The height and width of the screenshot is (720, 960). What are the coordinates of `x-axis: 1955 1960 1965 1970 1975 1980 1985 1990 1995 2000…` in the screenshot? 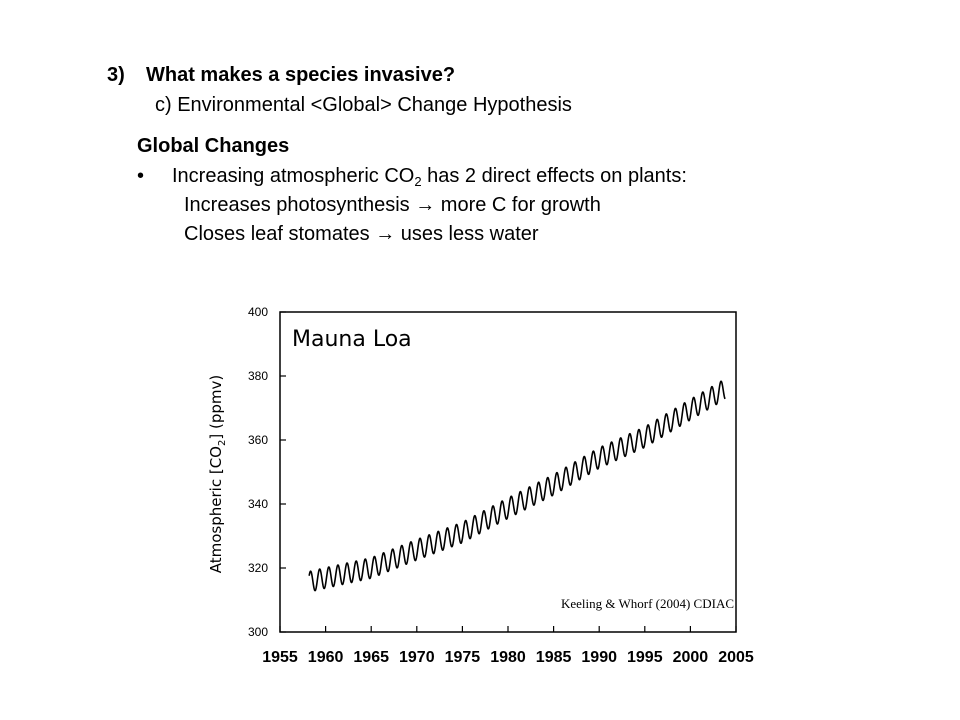 It's located at (508, 646).